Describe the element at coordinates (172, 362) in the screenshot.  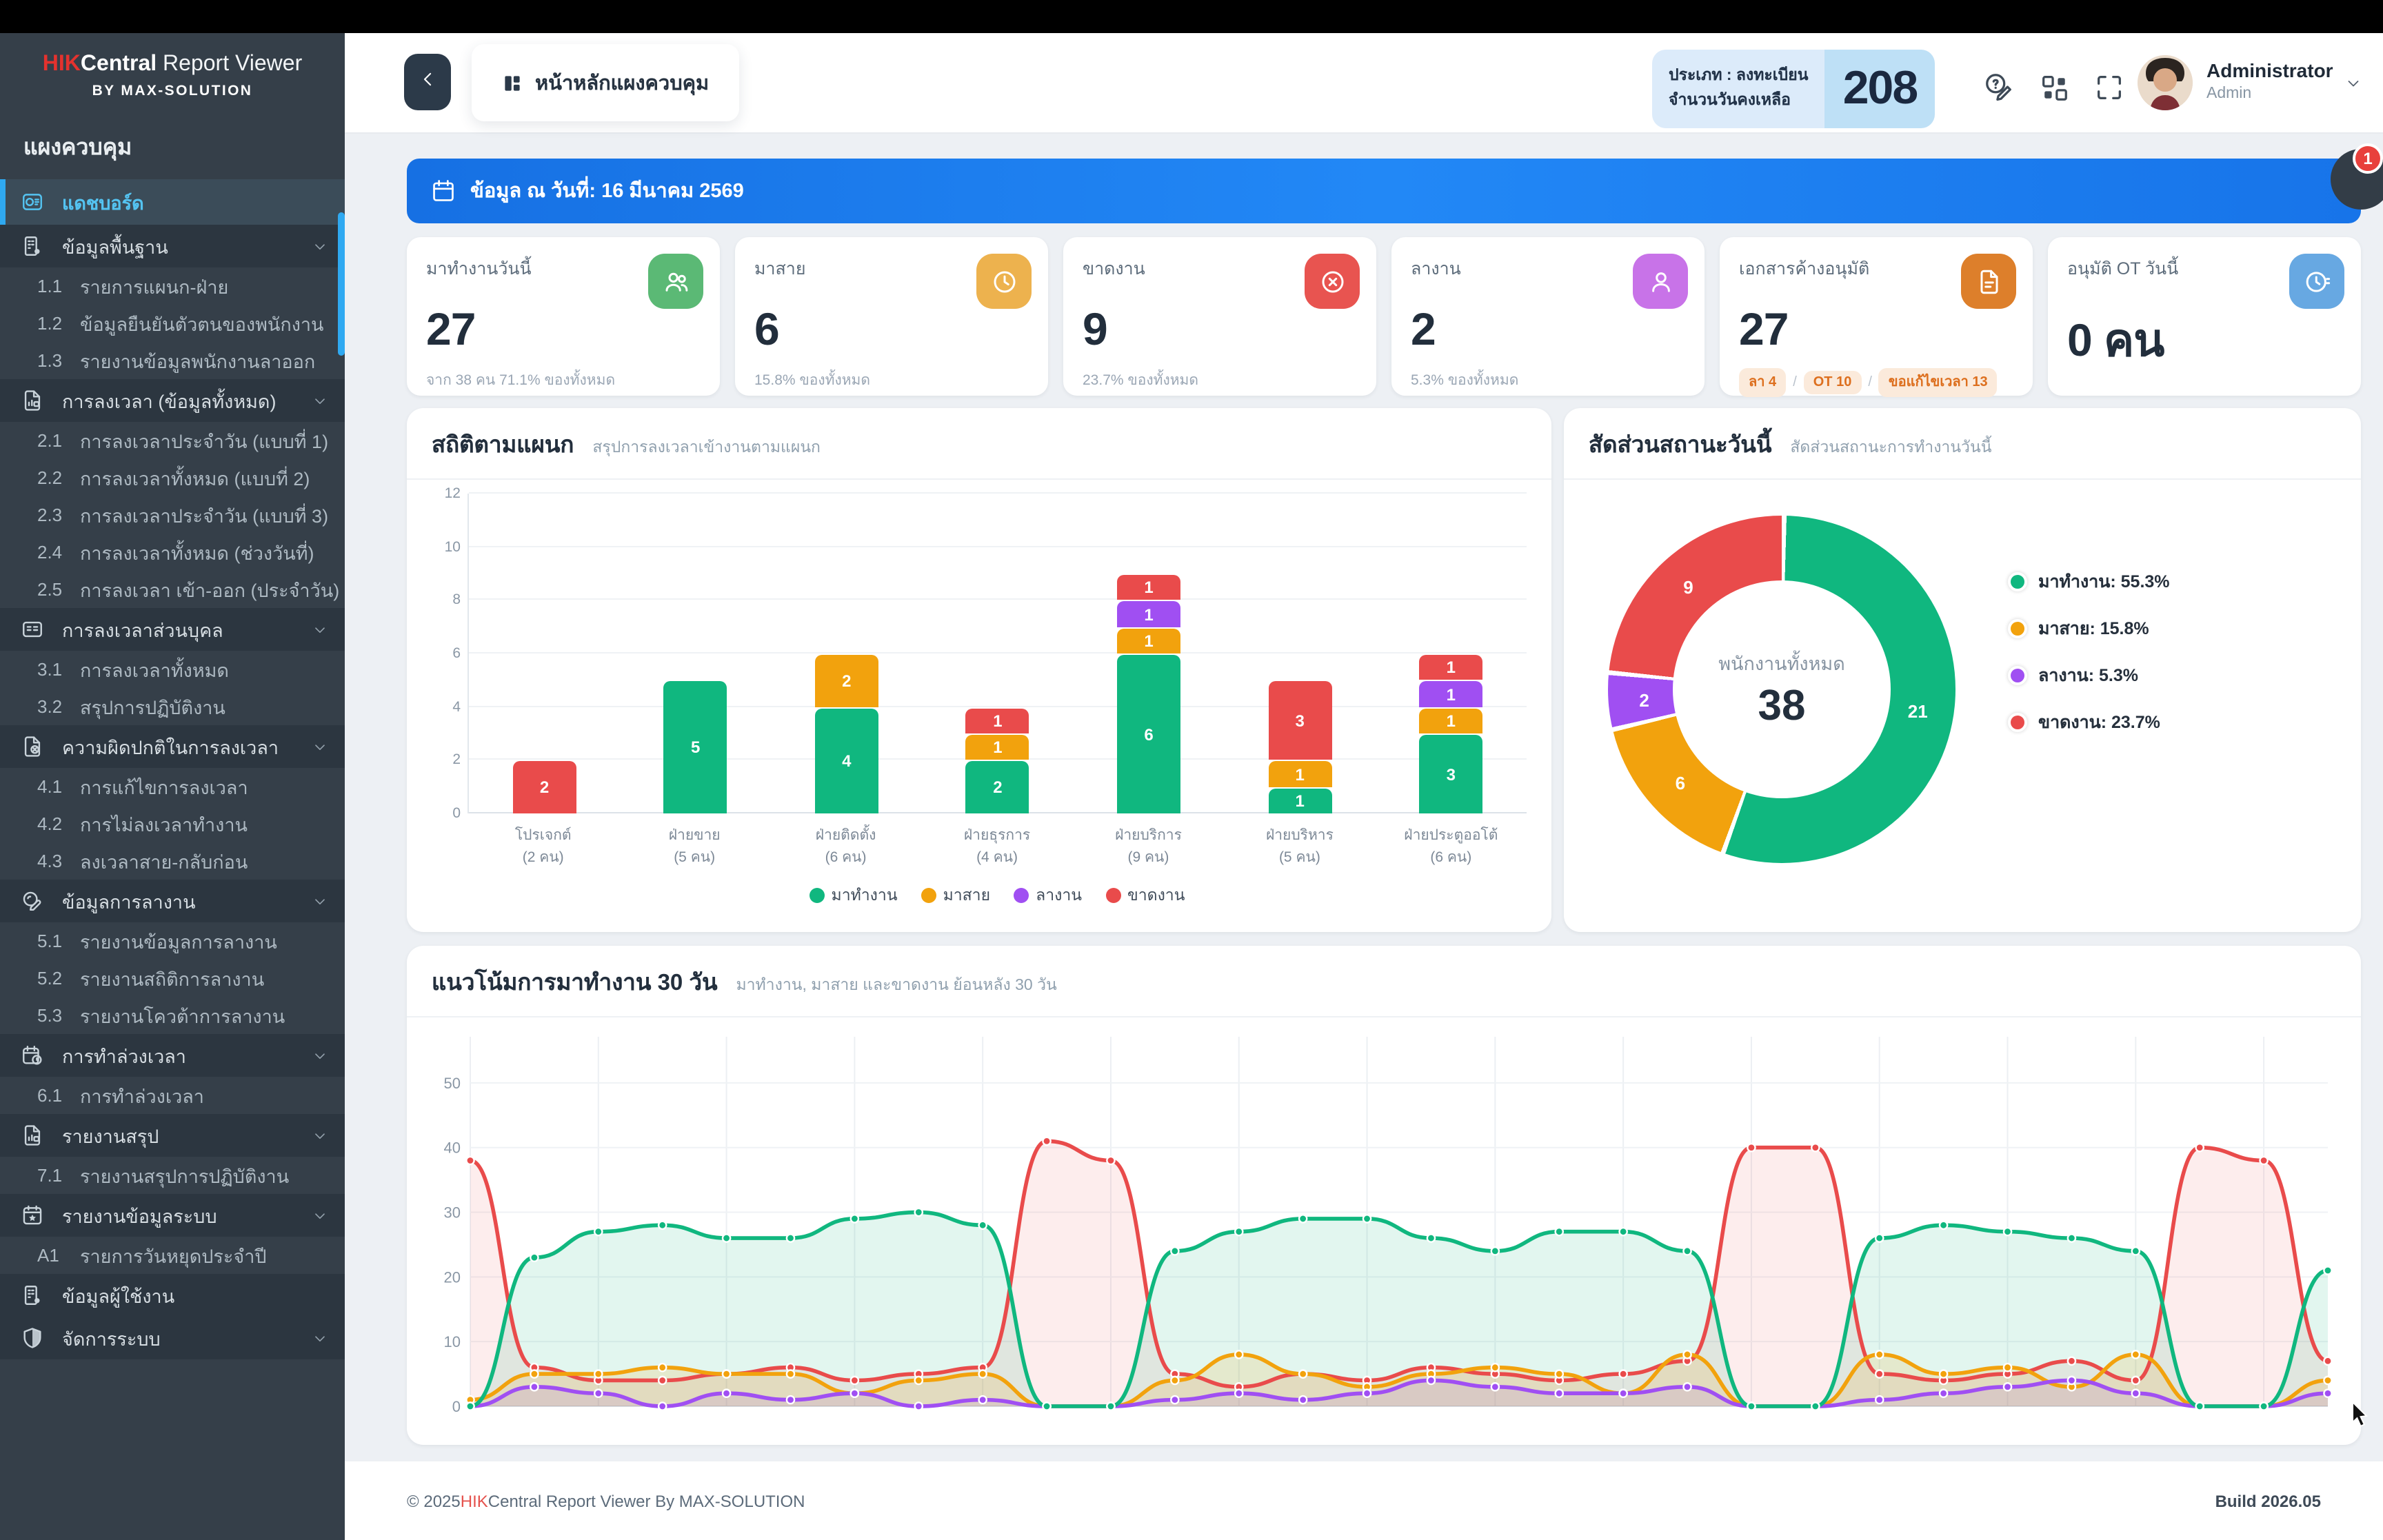
I see `sidebar-subitem: 1.3 รายงานข้อมูลพนักงานลาออก` at that location.